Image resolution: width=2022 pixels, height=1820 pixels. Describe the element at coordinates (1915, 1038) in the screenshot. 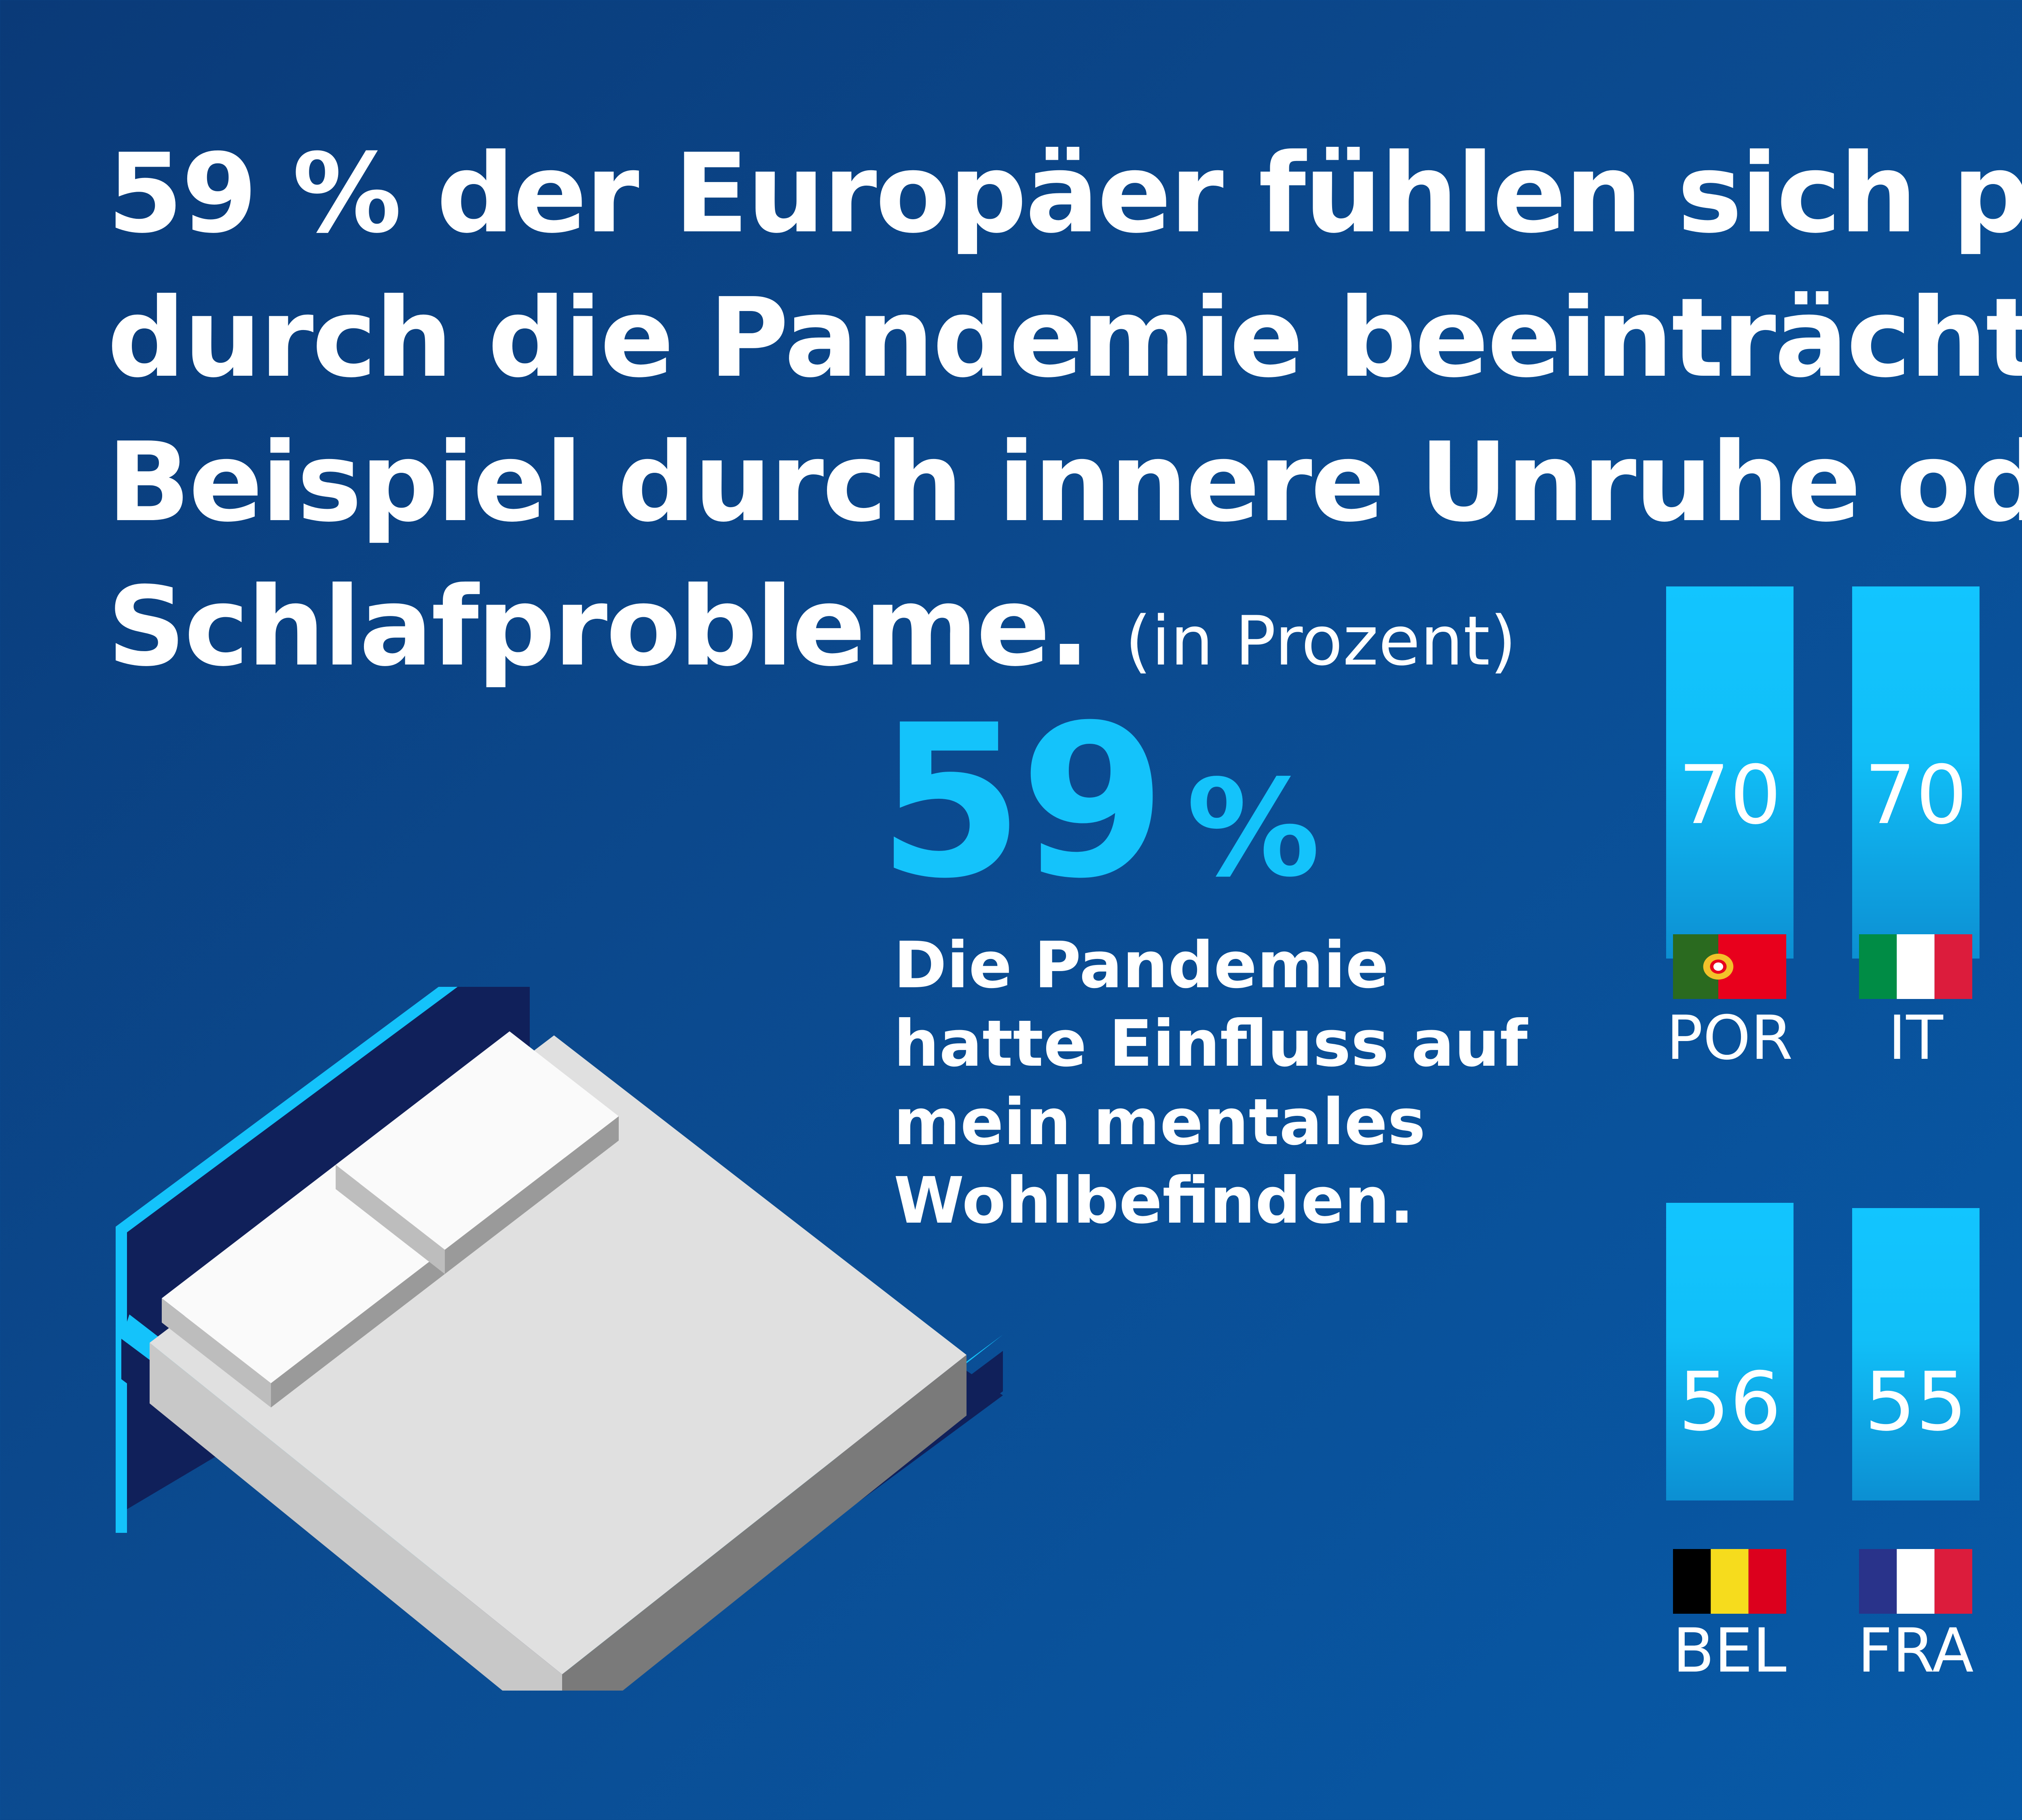

I see `country-label: IT` at that location.